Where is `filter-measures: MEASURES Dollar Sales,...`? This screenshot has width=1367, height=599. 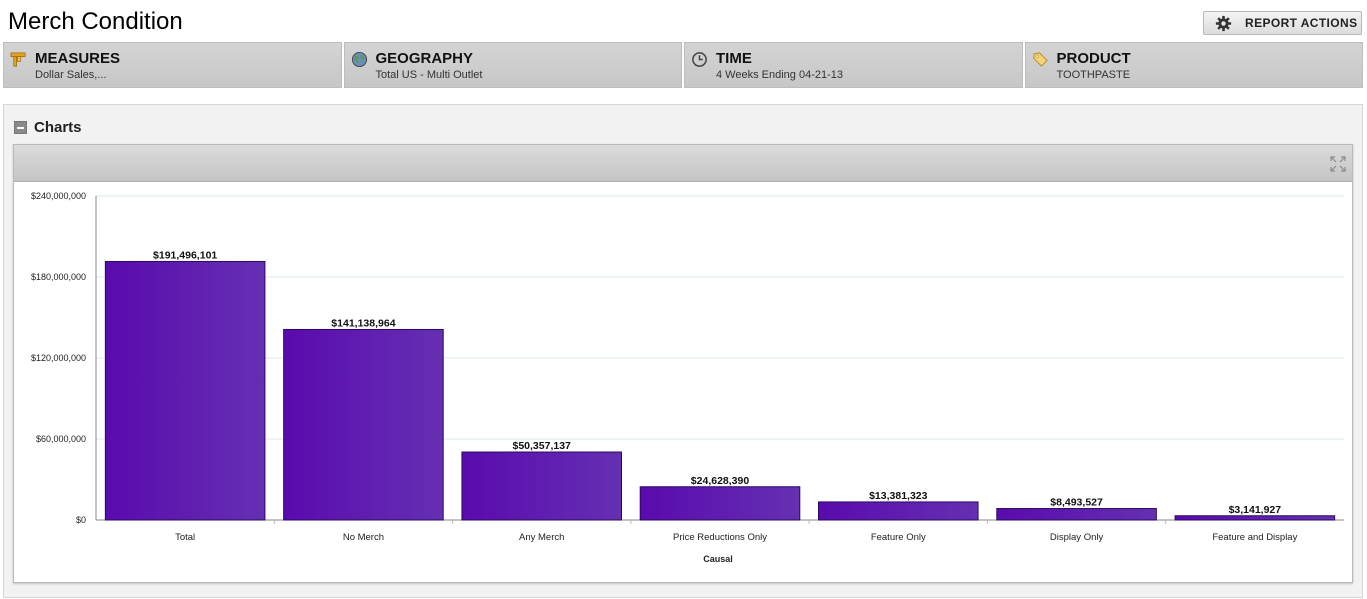 filter-measures: MEASURES Dollar Sales,... is located at coordinates (172, 65).